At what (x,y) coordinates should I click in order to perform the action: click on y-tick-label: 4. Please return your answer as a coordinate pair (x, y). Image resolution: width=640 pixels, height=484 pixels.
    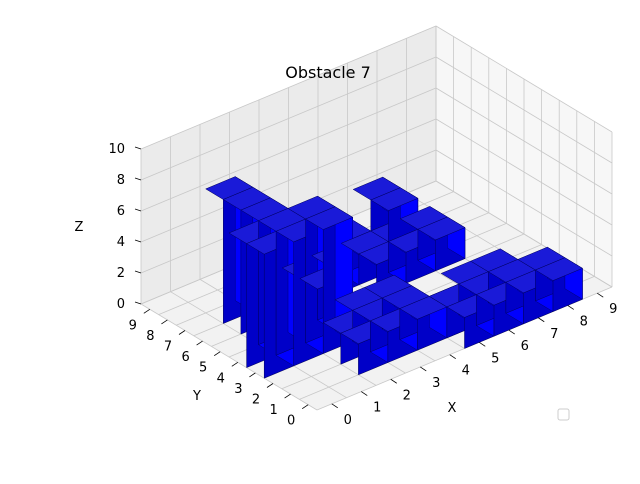
    Looking at the image, I should click on (221, 378).